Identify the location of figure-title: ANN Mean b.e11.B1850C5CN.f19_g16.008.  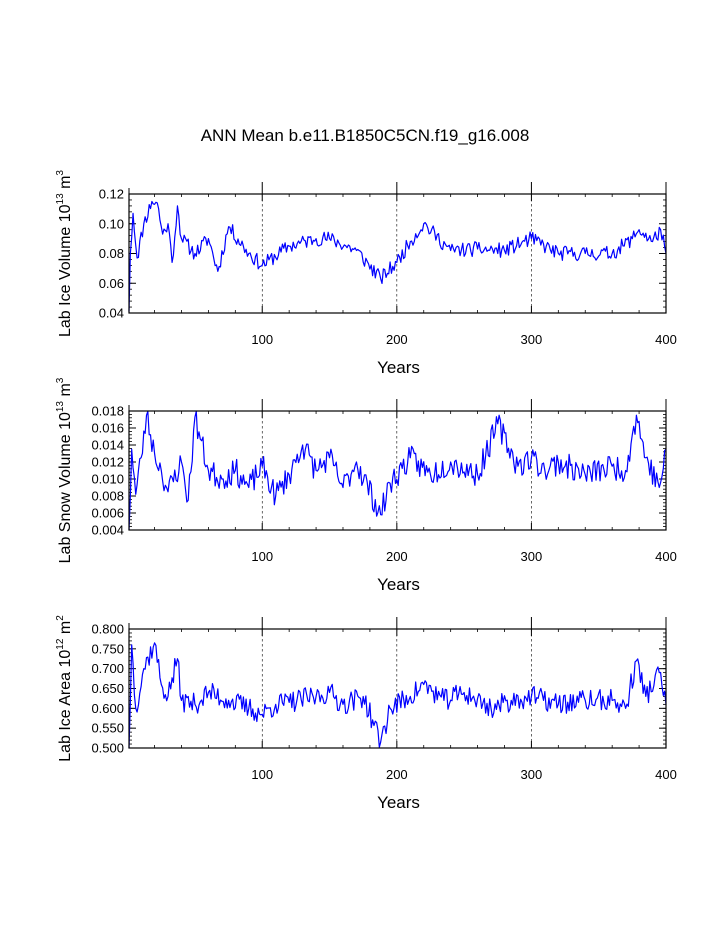
(365, 135).